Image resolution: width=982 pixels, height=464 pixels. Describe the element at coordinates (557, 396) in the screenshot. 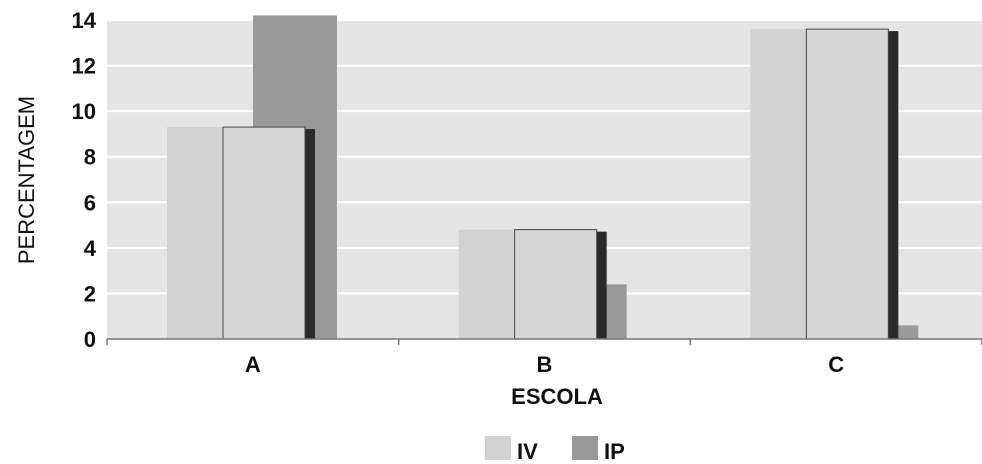

I see `x-axis-title: ESCOLA` at that location.